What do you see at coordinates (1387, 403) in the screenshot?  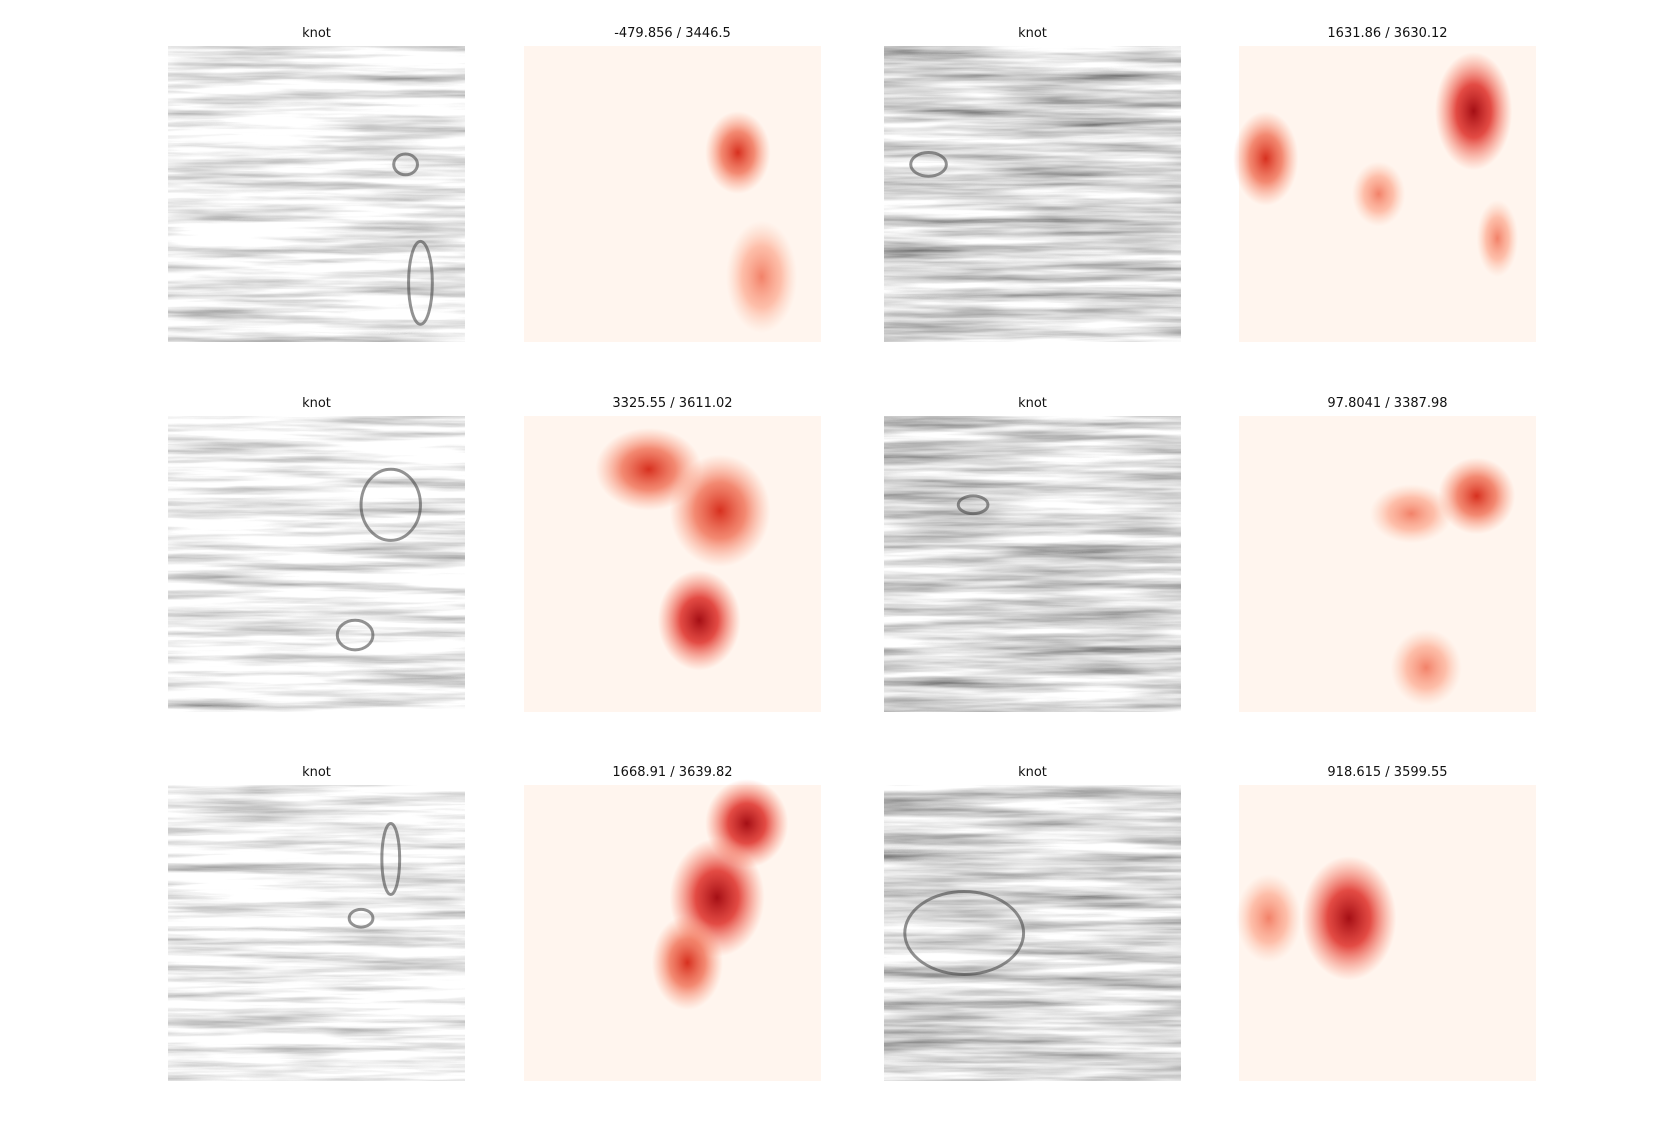 I see `panel-title: 97.8041 / 3387.98` at bounding box center [1387, 403].